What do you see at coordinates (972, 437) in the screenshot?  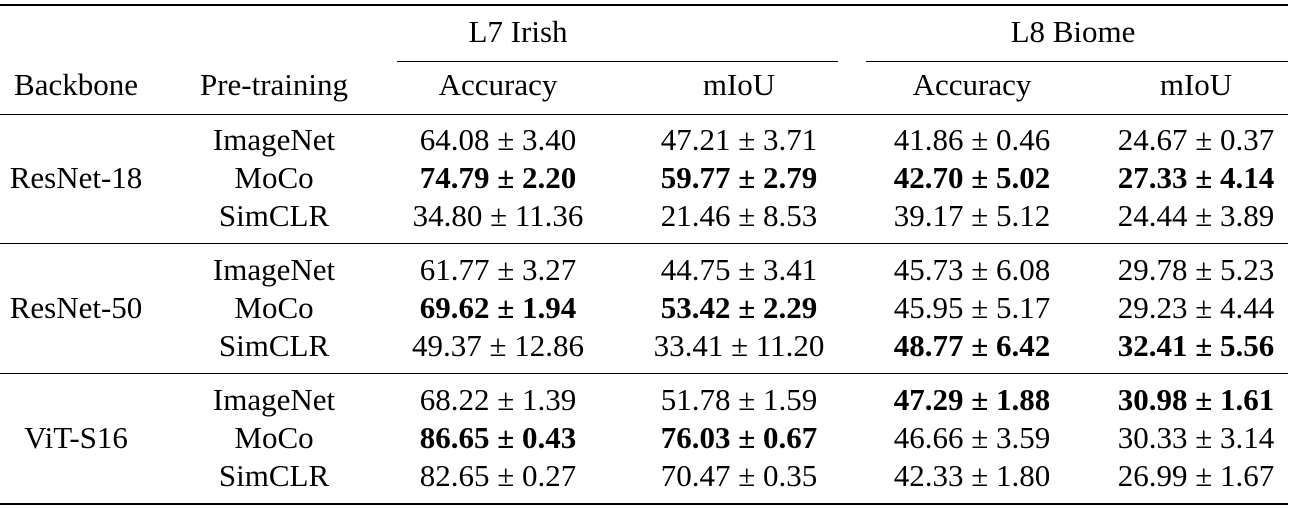 I see `metric-cell: 46.66 ± 3.59` at bounding box center [972, 437].